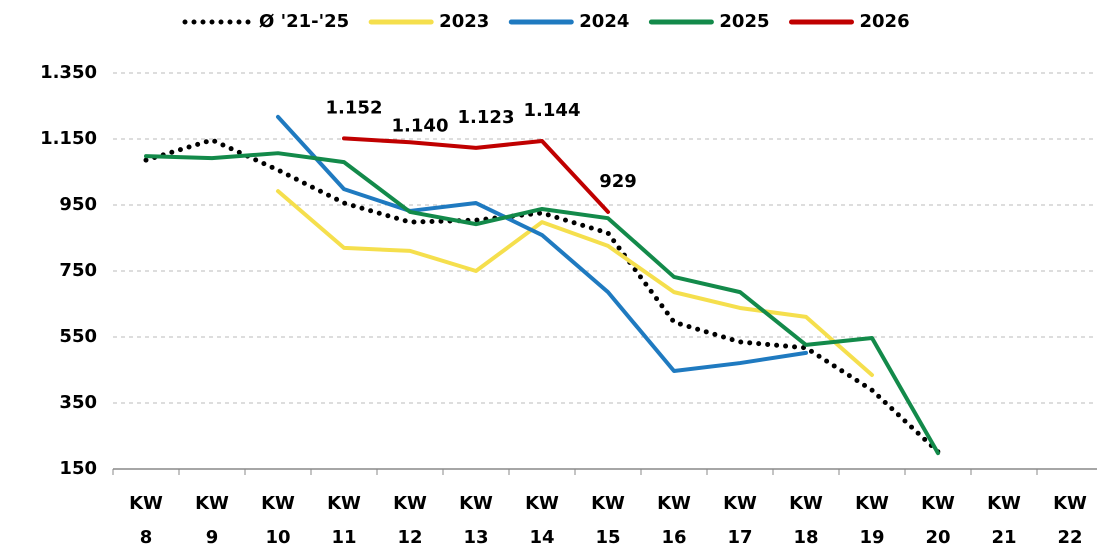 Image resolution: width=1118 pixels, height=550 pixels. I want to click on legend-label: 2024, so click(604, 21).